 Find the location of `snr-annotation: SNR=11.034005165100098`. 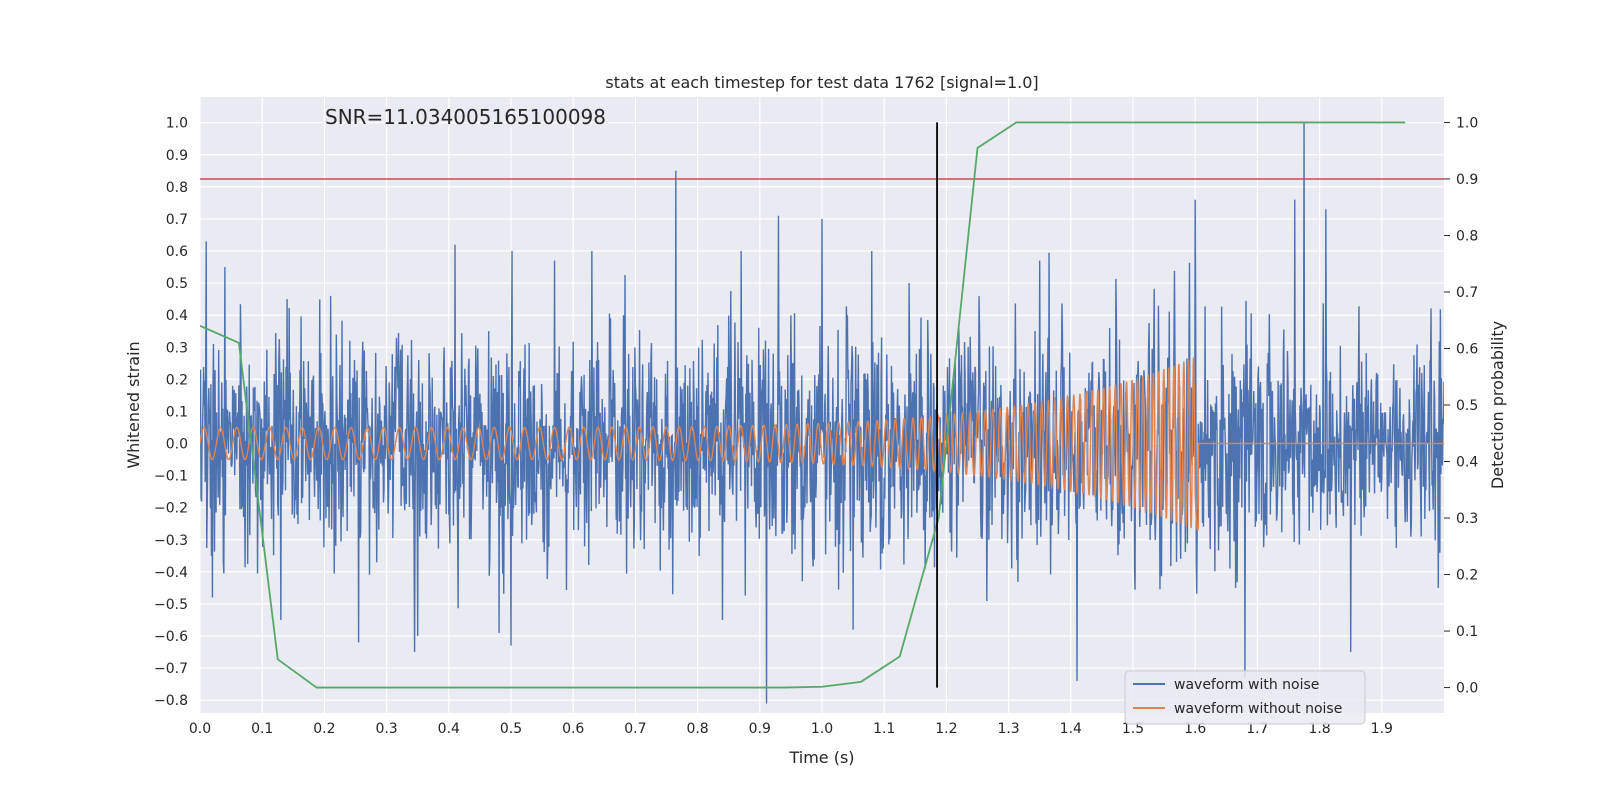

snr-annotation: SNR=11.034005165100098 is located at coordinates (465, 117).